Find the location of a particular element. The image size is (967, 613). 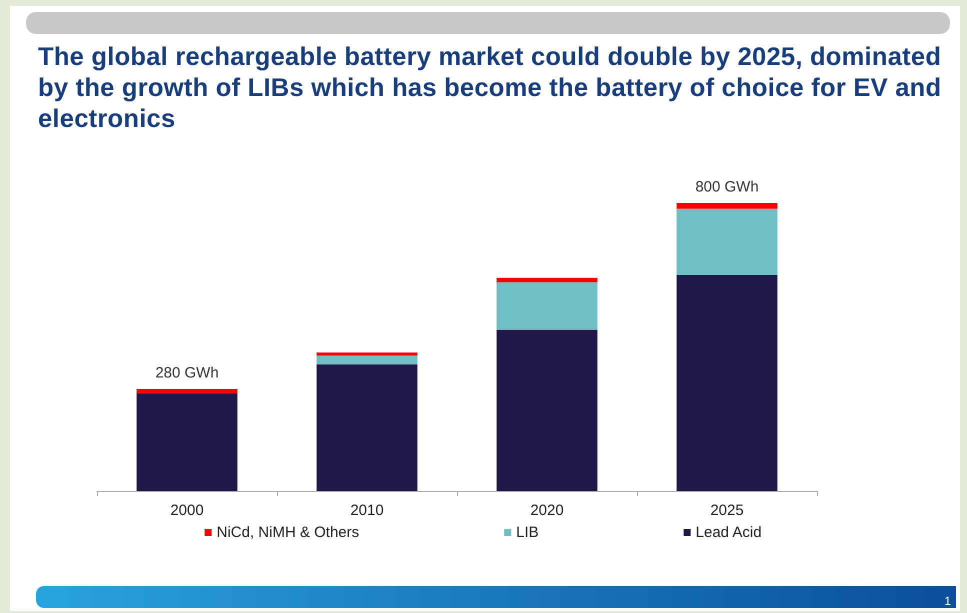

x-tick-label: 2000 is located at coordinates (187, 510).